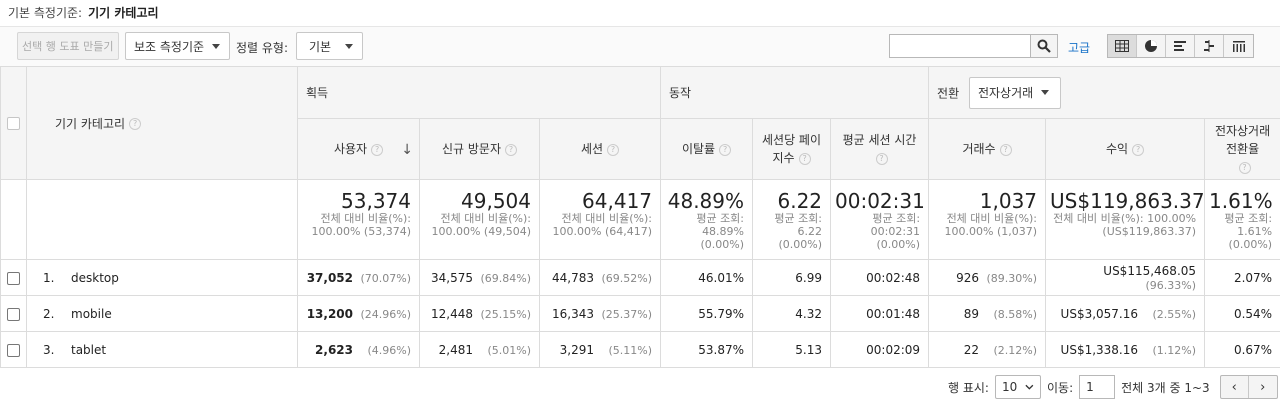 The height and width of the screenshot is (406, 1280). I want to click on table-view-button, so click(1122, 46).